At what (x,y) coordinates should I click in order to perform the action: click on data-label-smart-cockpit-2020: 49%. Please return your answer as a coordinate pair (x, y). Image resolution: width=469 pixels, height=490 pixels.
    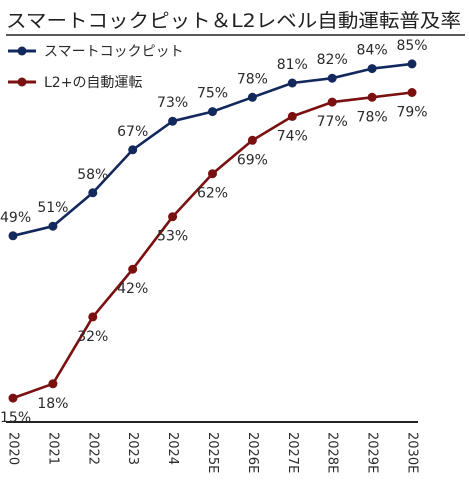
    Looking at the image, I should click on (15, 218).